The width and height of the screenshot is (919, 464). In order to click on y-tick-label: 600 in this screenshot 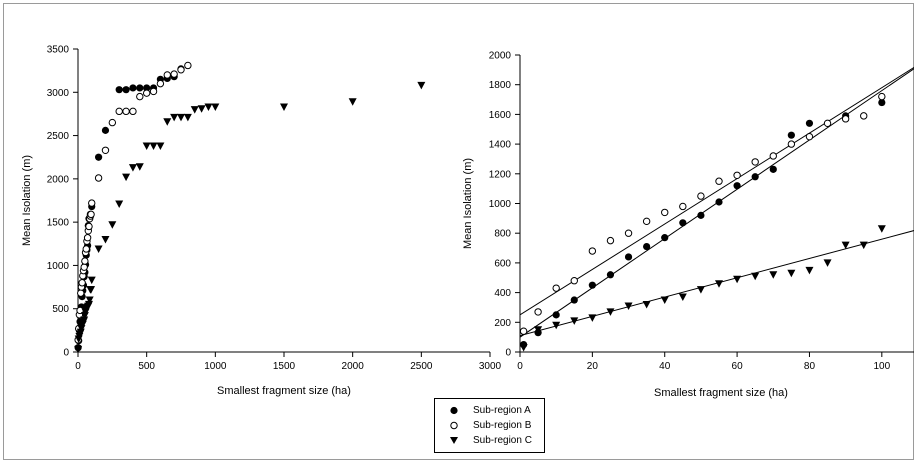, I will do `click(502, 263)`.